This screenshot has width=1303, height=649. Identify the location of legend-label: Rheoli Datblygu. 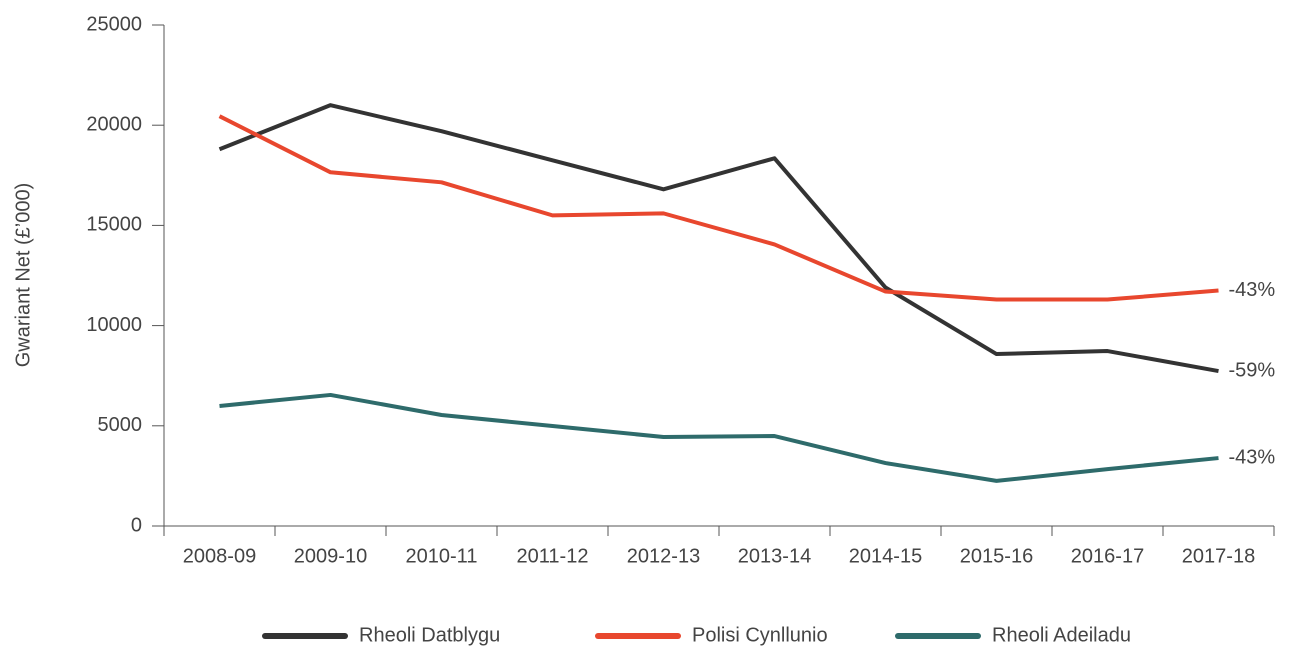
(429, 635).